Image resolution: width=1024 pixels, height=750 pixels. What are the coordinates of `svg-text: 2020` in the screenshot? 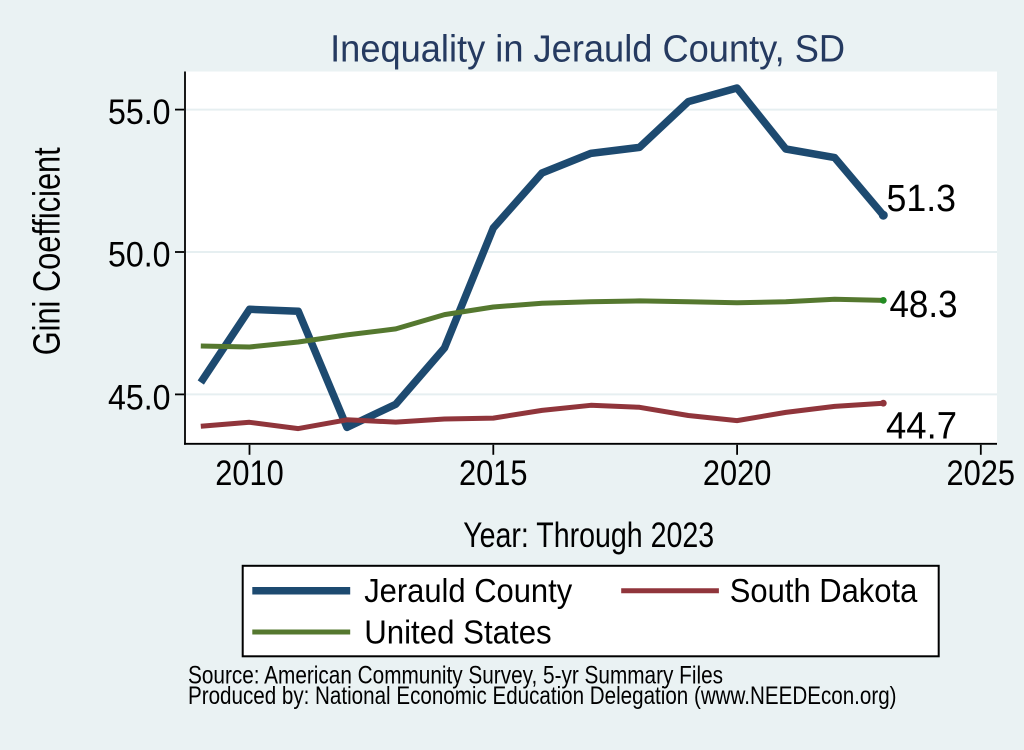 It's located at (737, 473).